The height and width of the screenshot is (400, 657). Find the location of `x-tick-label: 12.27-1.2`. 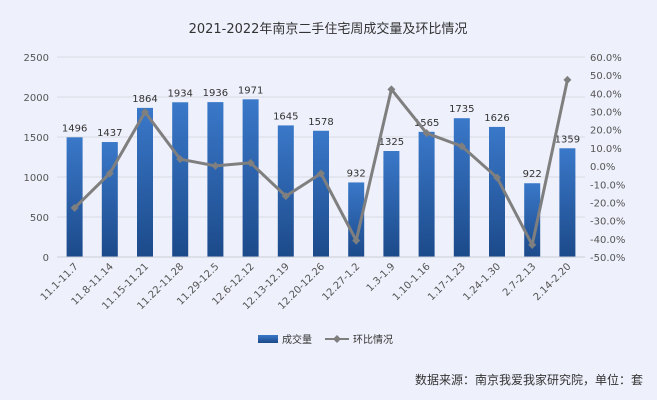

x-tick-label: 12.27-1.2 is located at coordinates (342, 282).